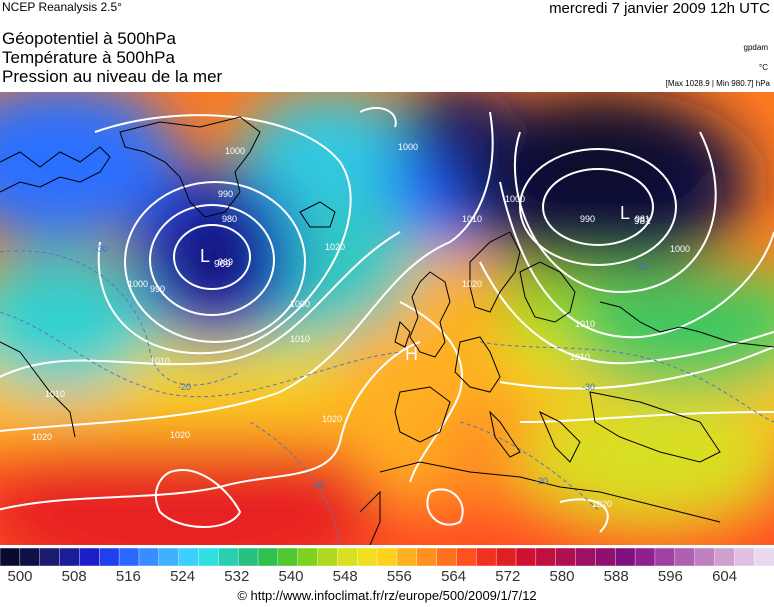 The image size is (774, 607). What do you see at coordinates (725, 576) in the screenshot?
I see `colorbar-tick-label: 604` at bounding box center [725, 576].